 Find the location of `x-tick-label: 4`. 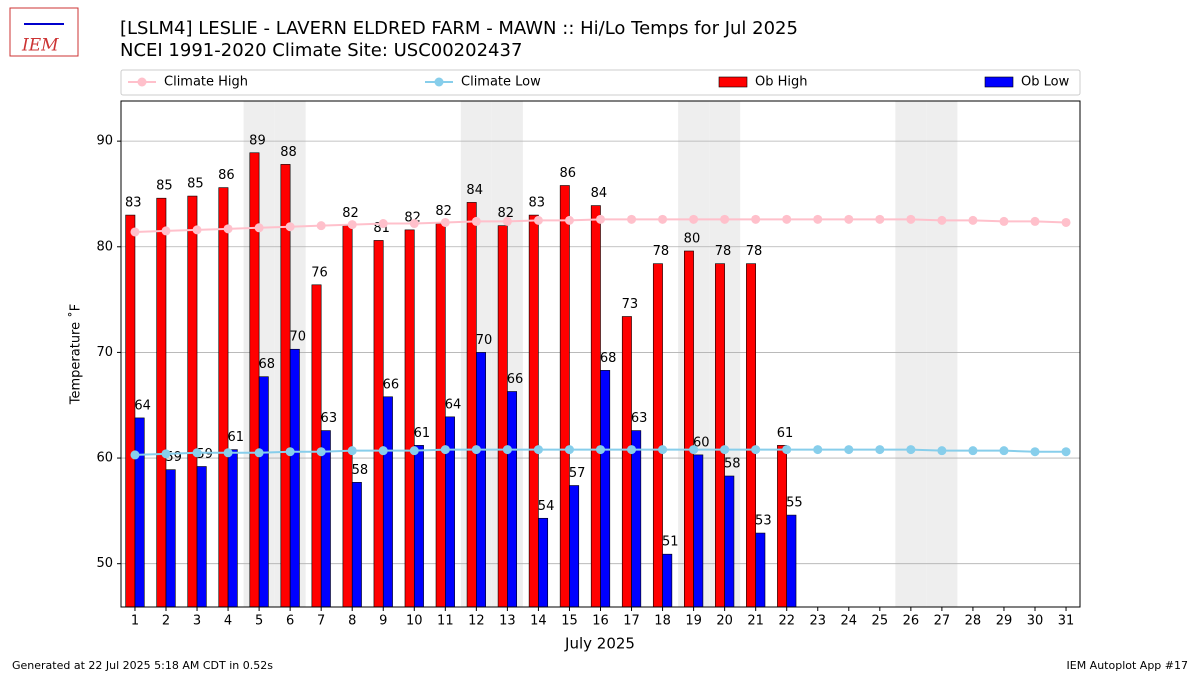

x-tick-label: 4 is located at coordinates (228, 621).